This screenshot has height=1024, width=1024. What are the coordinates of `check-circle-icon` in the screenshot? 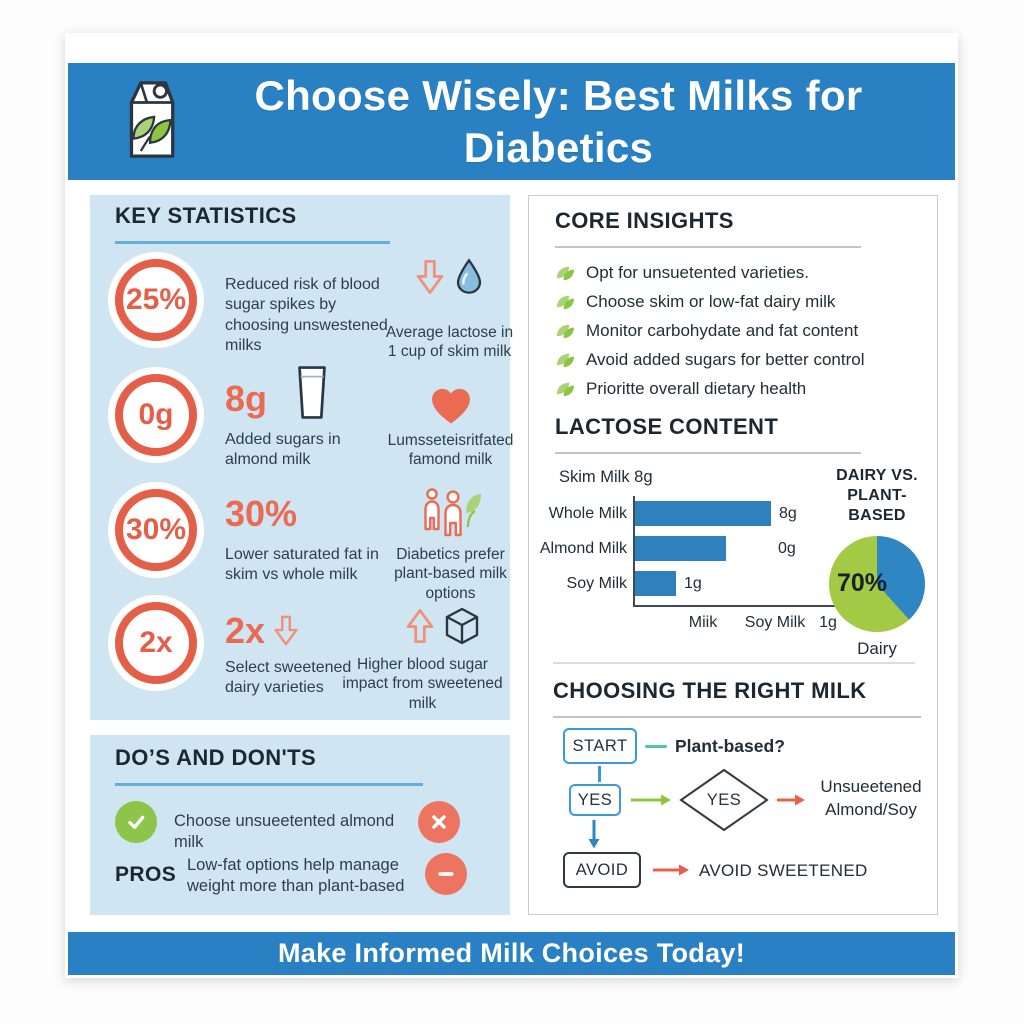 It's located at (136, 822).